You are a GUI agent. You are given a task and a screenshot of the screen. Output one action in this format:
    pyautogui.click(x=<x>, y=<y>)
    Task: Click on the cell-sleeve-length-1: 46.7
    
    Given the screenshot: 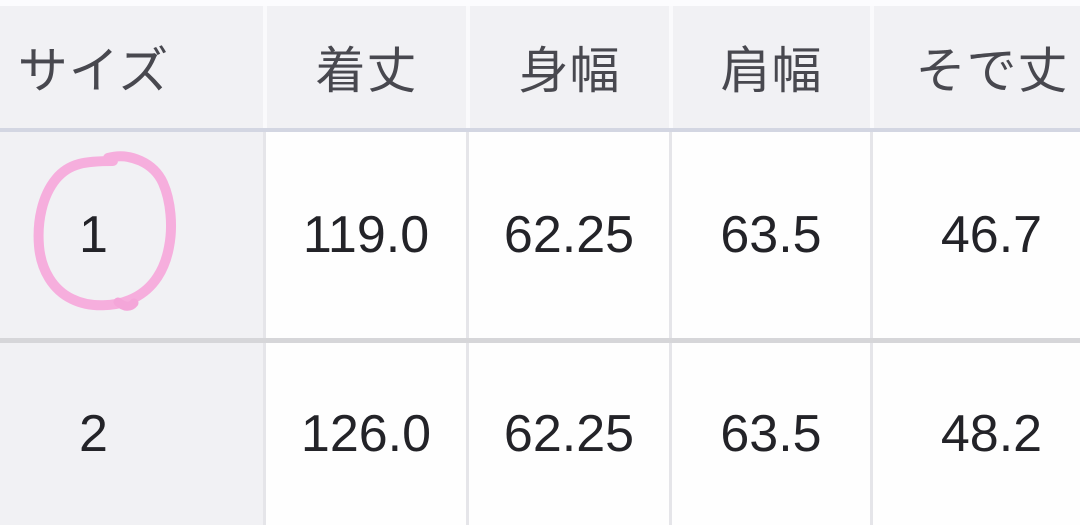 What is the action you would take?
    pyautogui.click(x=975, y=235)
    